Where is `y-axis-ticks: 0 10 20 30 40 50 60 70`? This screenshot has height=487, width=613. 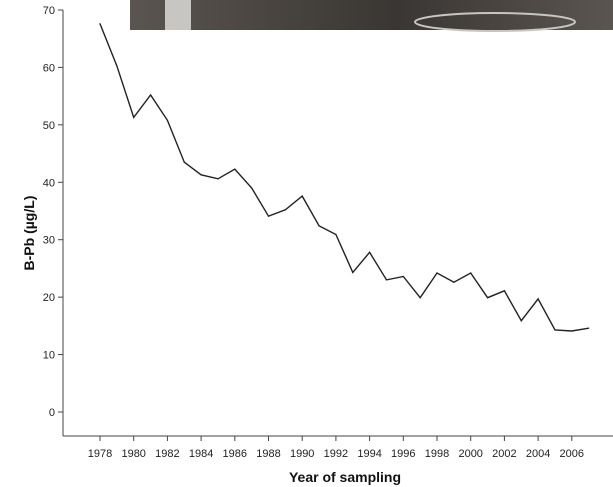 y-axis-ticks: 0 10 20 30 40 50 60 70 is located at coordinates (53, 212).